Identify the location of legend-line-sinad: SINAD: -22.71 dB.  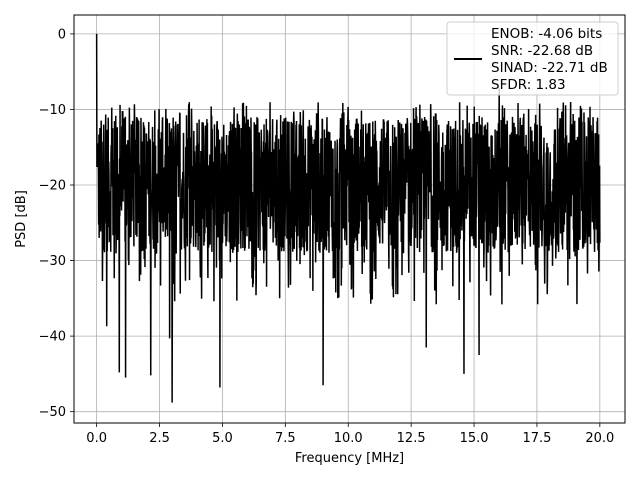
(549, 68).